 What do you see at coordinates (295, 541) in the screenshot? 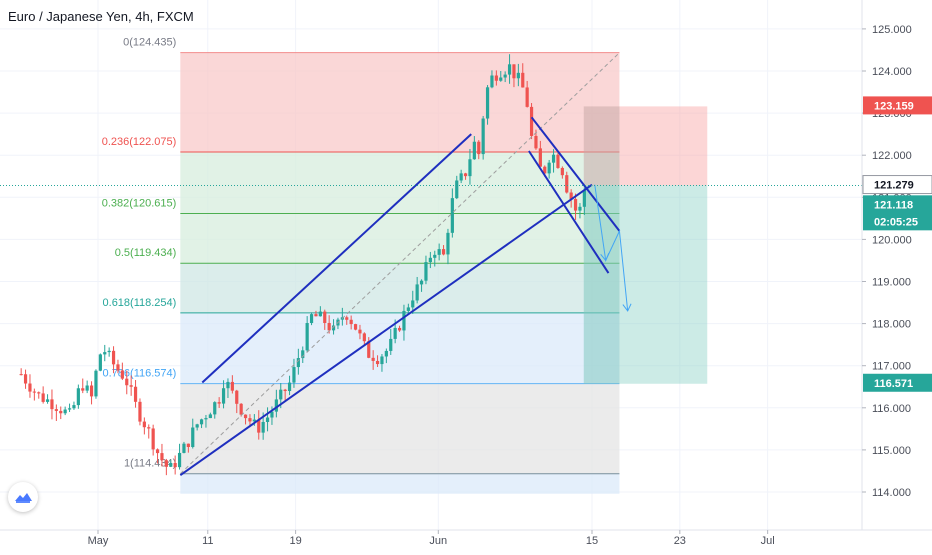
I see `time-tick-label: 19` at bounding box center [295, 541].